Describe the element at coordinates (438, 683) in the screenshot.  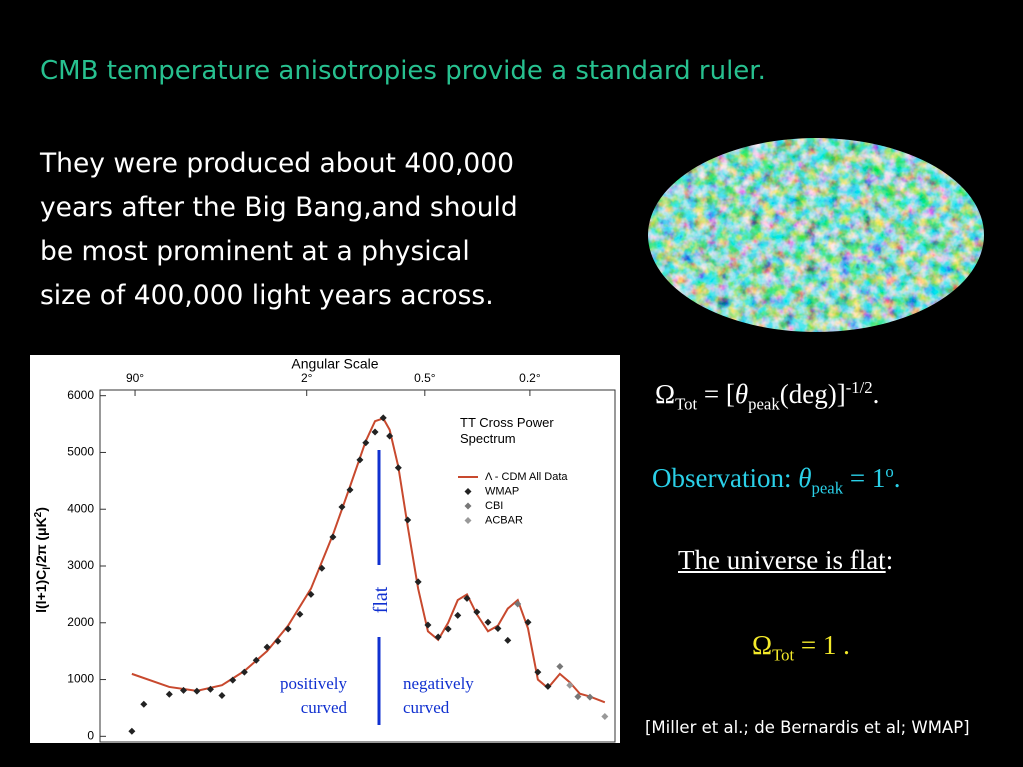
I see `annotation: negatively` at that location.